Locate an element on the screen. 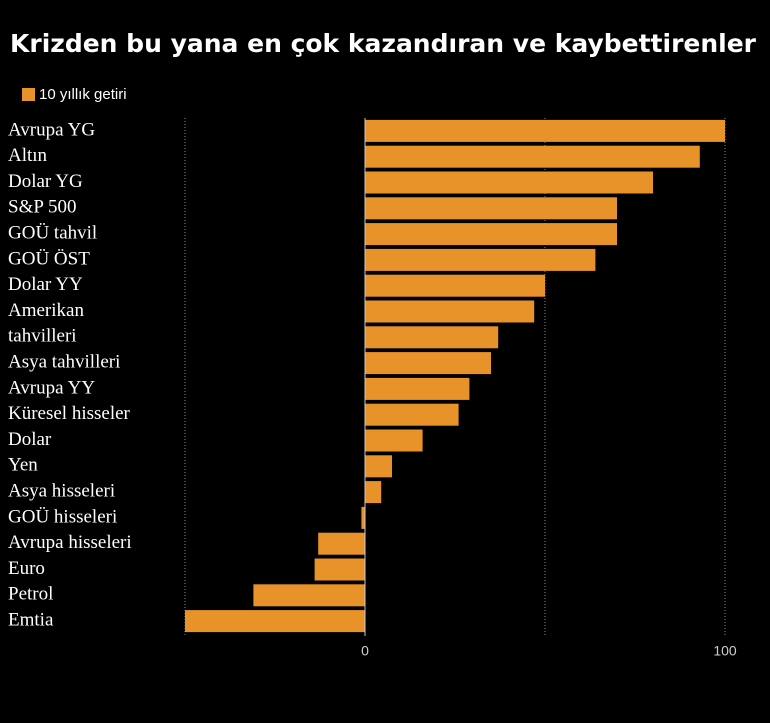 The image size is (770, 723). x-tick-label: 100 is located at coordinates (725, 651).